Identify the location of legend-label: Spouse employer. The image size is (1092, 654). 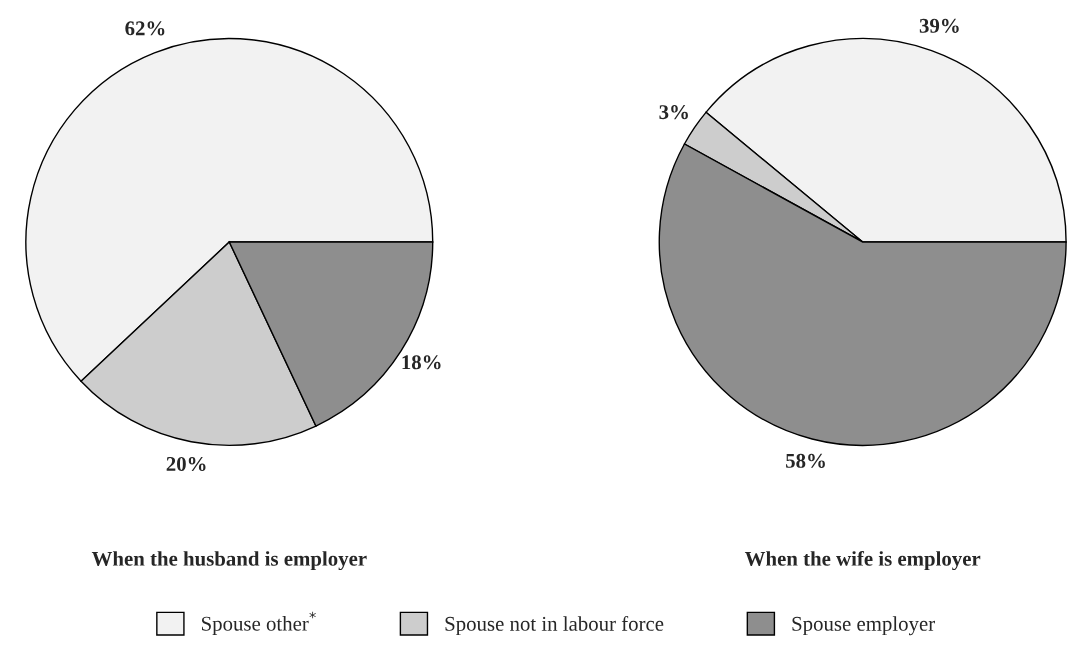
(863, 626).